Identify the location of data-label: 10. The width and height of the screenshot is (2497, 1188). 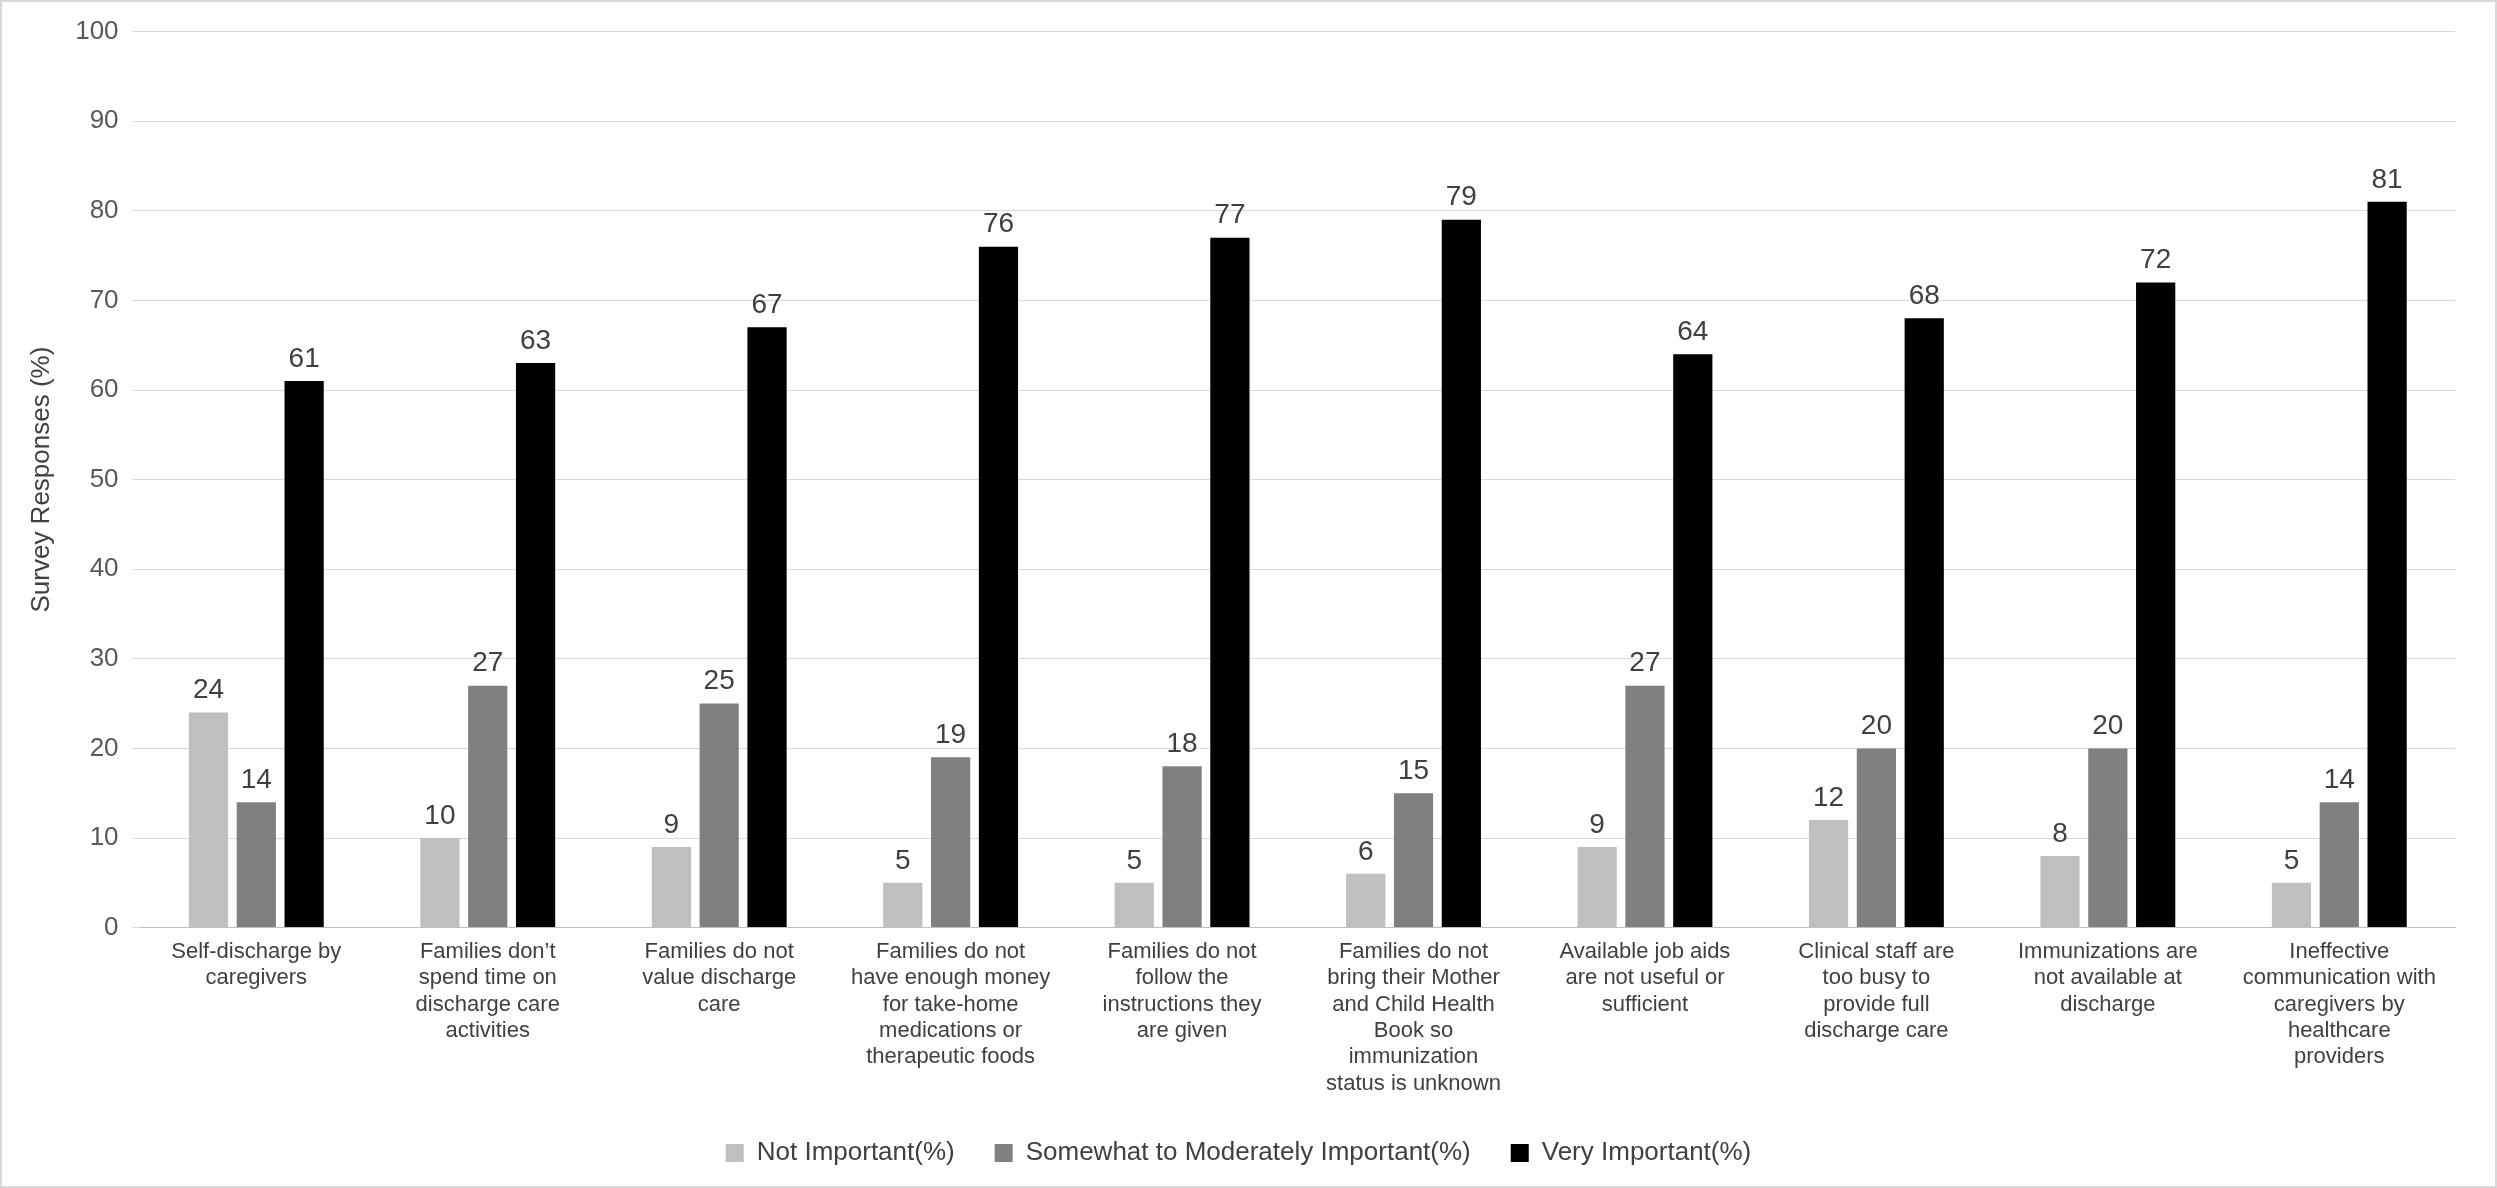
(440, 814).